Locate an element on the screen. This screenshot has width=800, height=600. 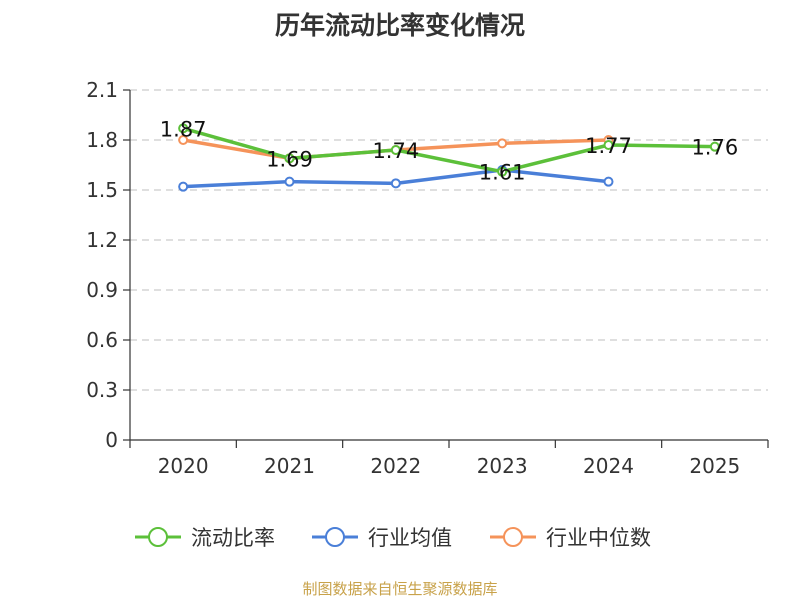
legend: 流动比率 行业均值 行业中位数 is located at coordinates (393, 538).